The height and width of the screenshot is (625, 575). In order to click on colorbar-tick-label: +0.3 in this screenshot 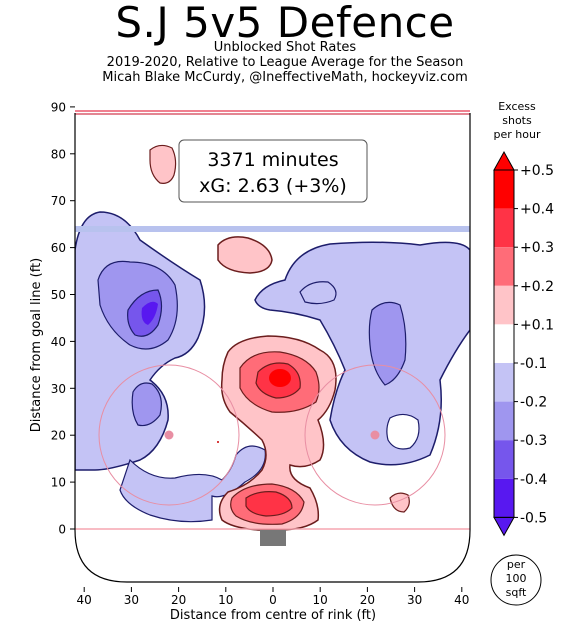, I will do `click(537, 248)`.